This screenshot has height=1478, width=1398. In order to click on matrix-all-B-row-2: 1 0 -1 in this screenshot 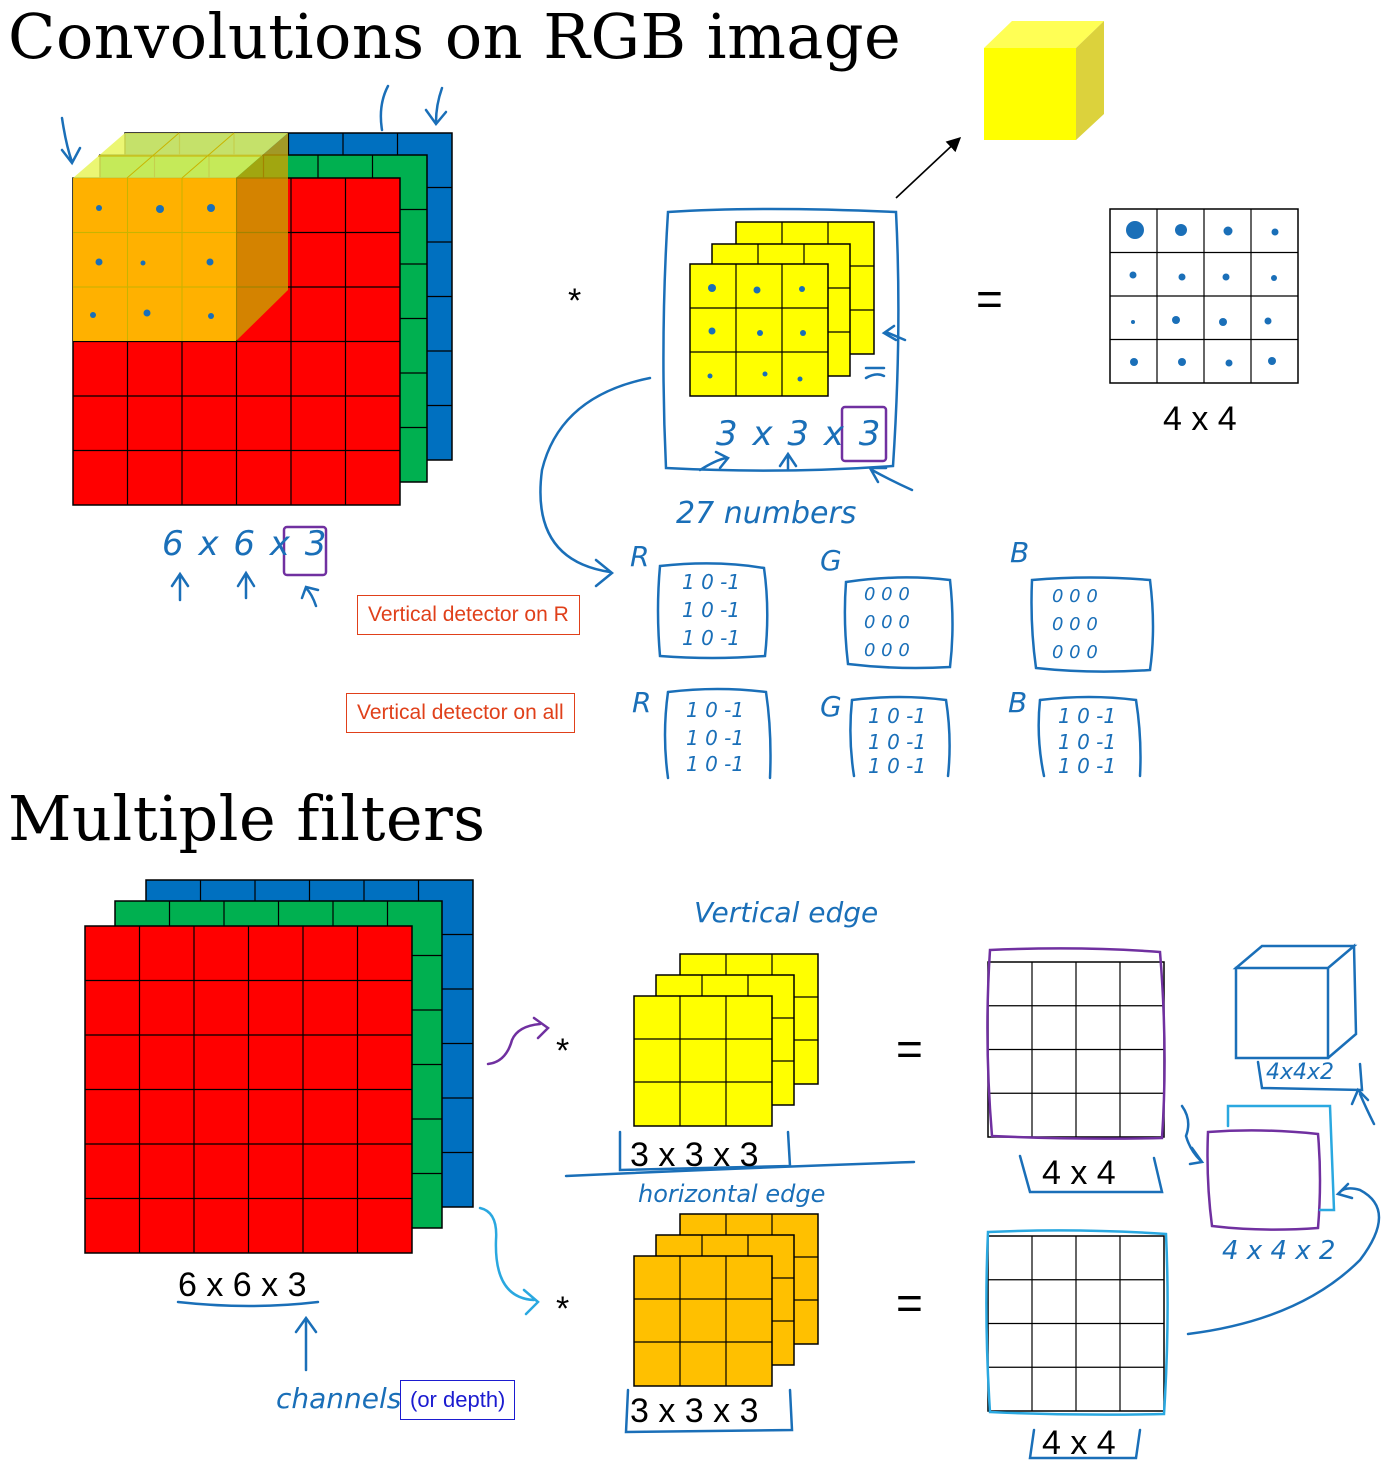, I will do `click(1087, 742)`.